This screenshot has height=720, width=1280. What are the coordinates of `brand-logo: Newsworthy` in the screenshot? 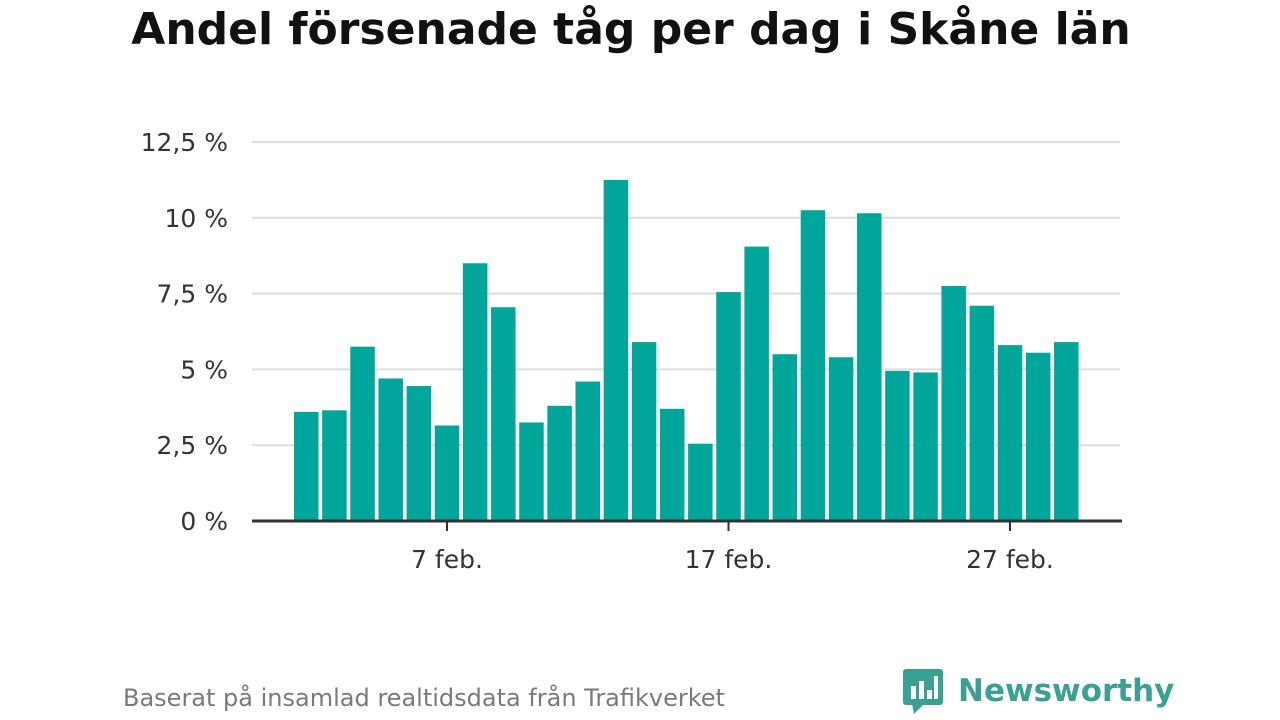 It's located at (1038, 691).